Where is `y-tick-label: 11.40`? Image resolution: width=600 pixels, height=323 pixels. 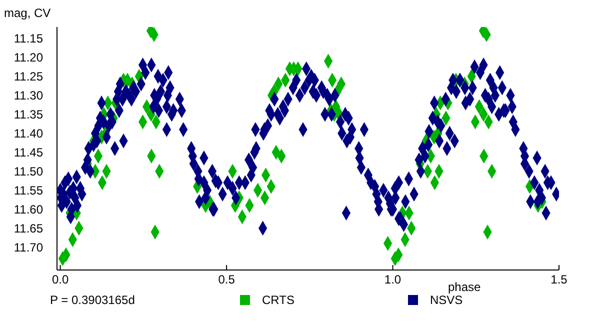
y-tick-label: 11.40 is located at coordinates (29, 133).